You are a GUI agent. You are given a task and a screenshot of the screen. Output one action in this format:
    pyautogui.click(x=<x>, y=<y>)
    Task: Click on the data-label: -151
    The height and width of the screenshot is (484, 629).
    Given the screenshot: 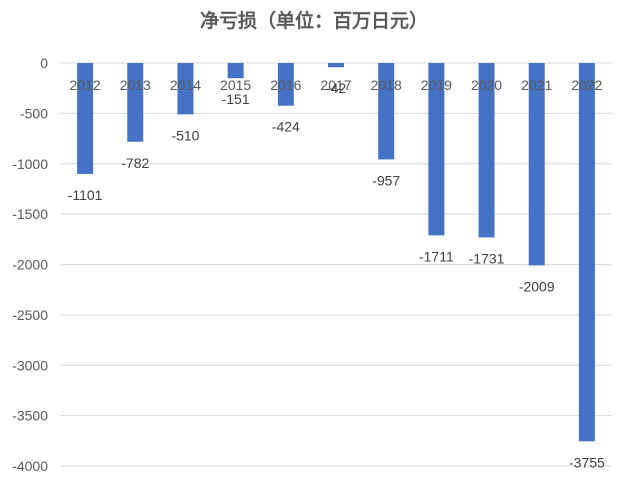 What is the action you would take?
    pyautogui.click(x=236, y=99)
    